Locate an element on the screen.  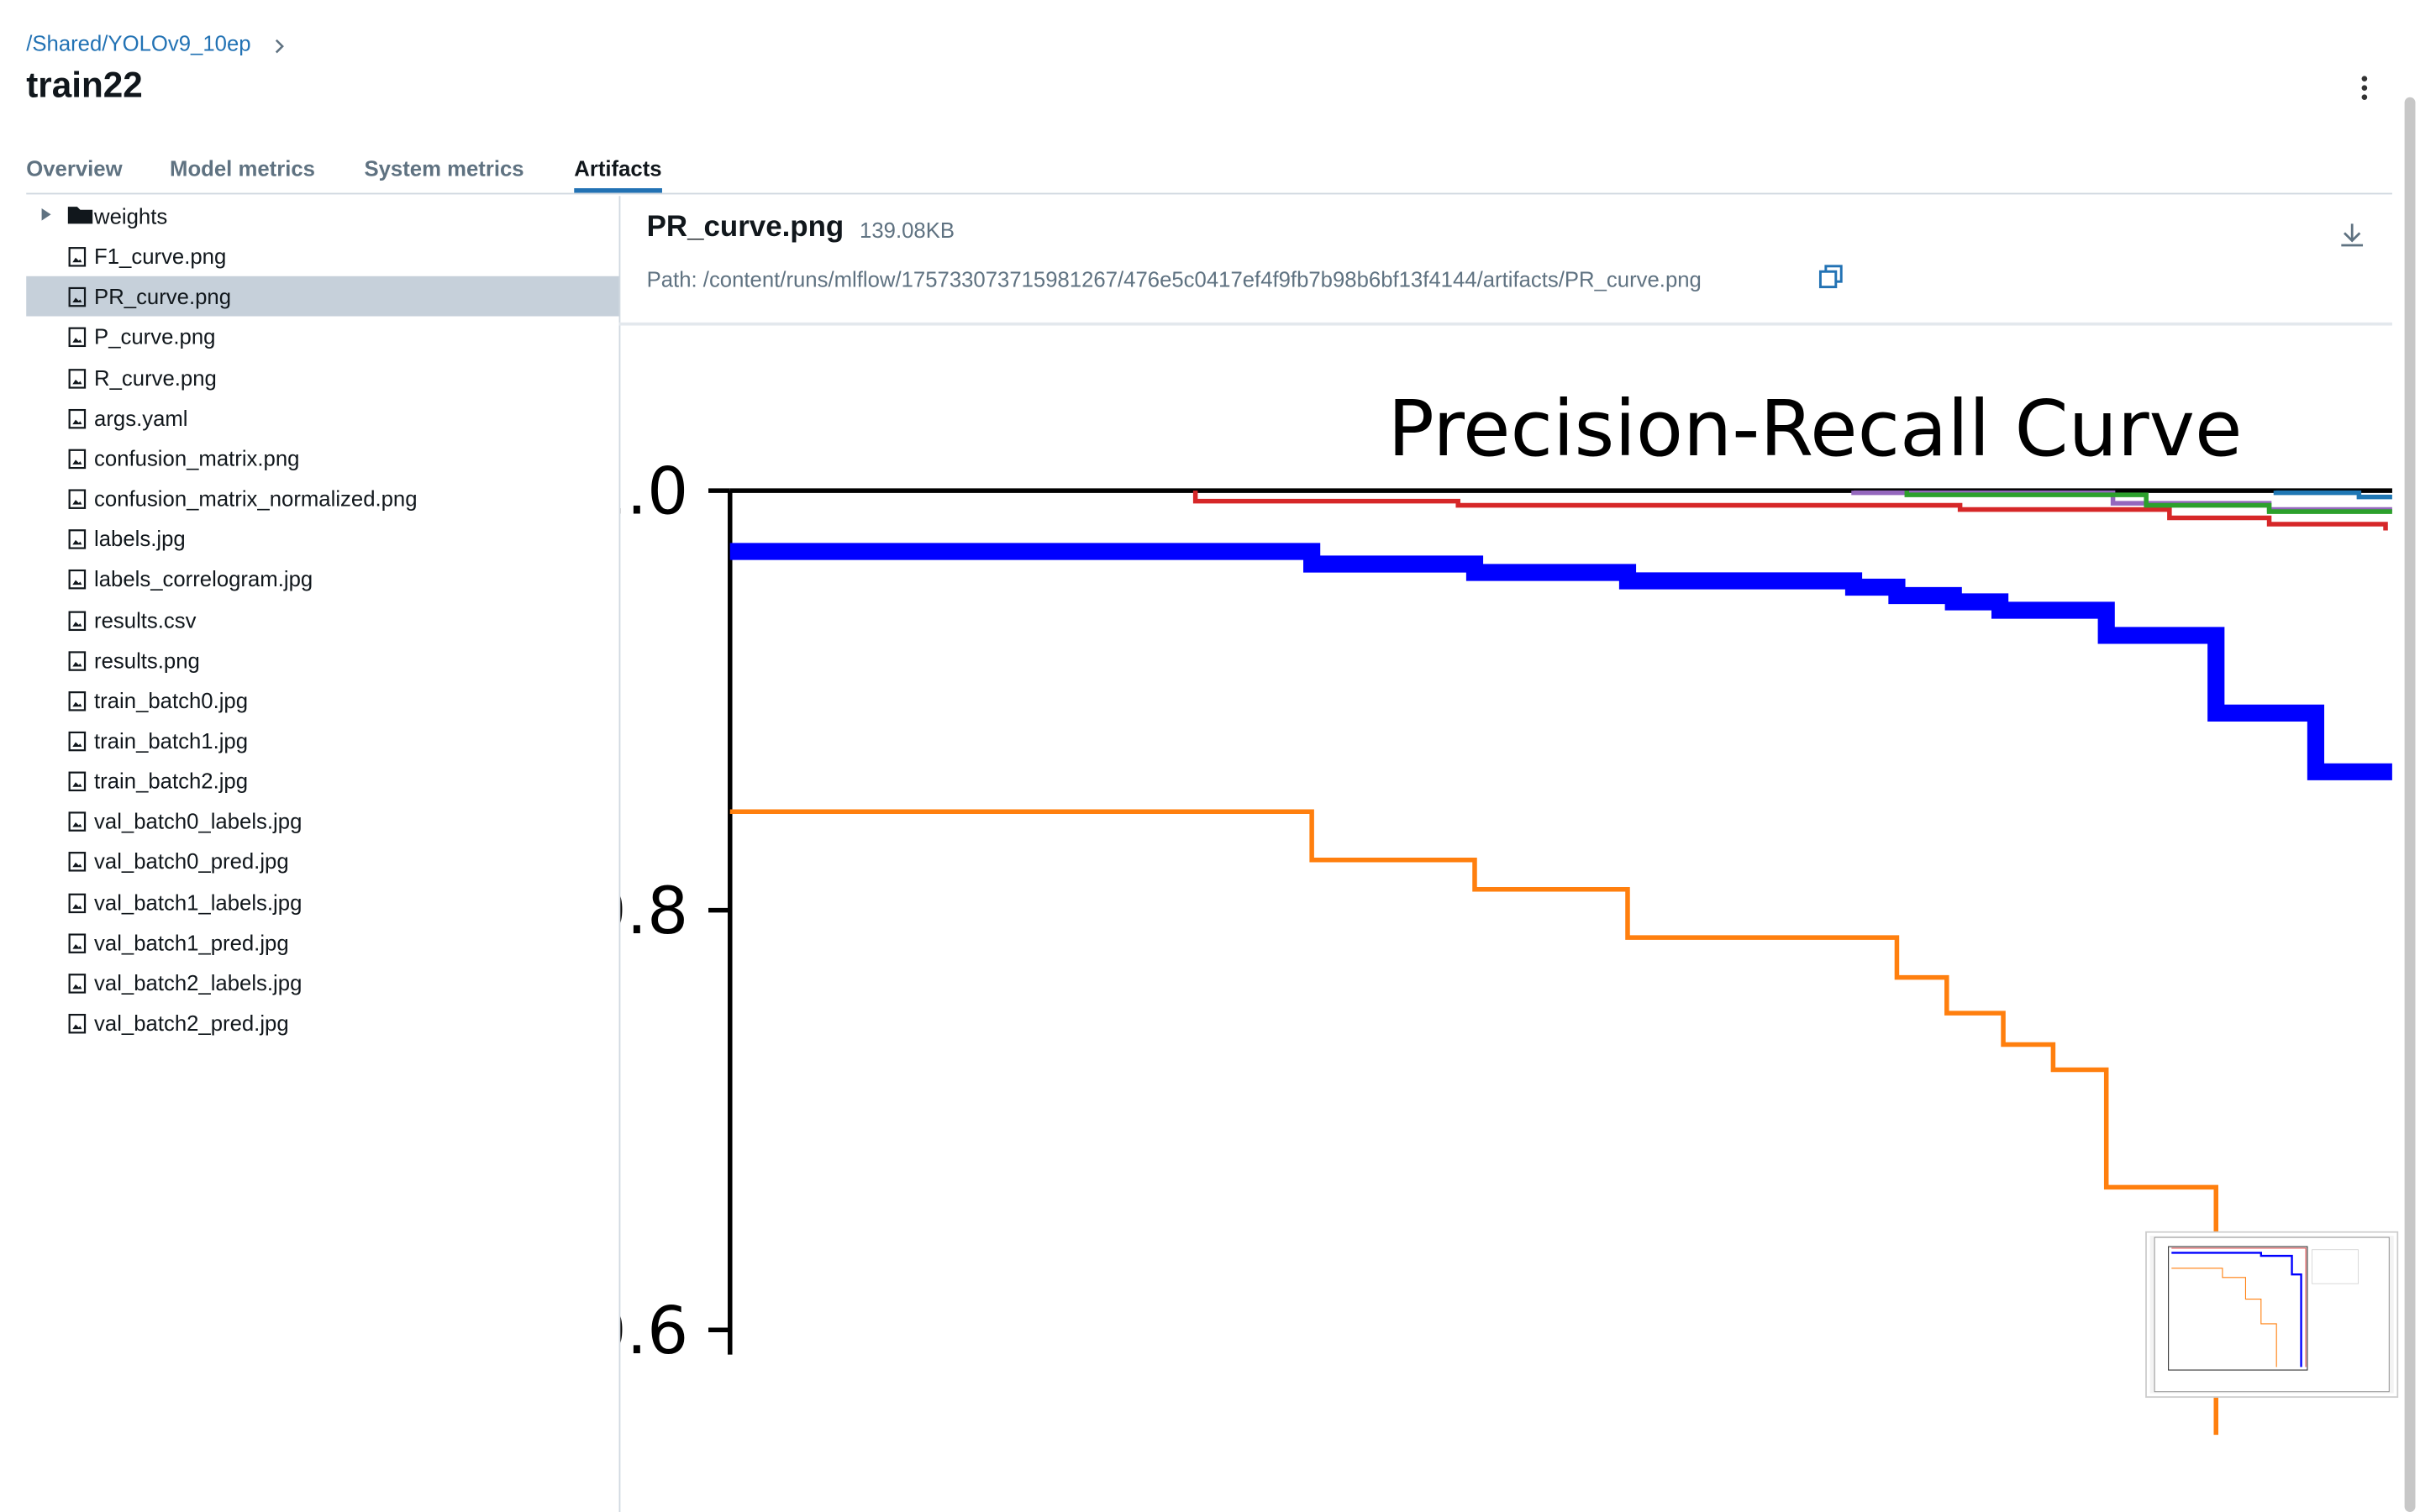
kebab-menu is located at coordinates (2364, 89).